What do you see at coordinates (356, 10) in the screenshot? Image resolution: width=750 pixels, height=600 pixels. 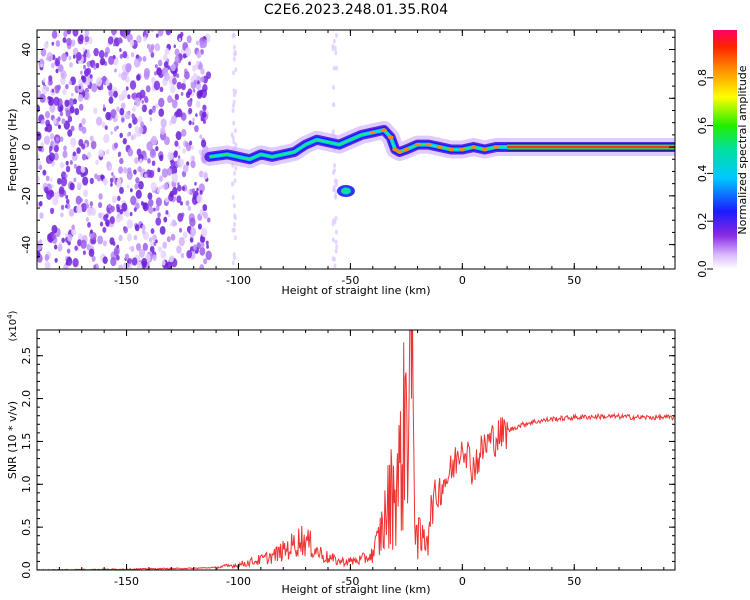 I see `figure-title: C2E6.2023.248.01.35.R04` at bounding box center [356, 10].